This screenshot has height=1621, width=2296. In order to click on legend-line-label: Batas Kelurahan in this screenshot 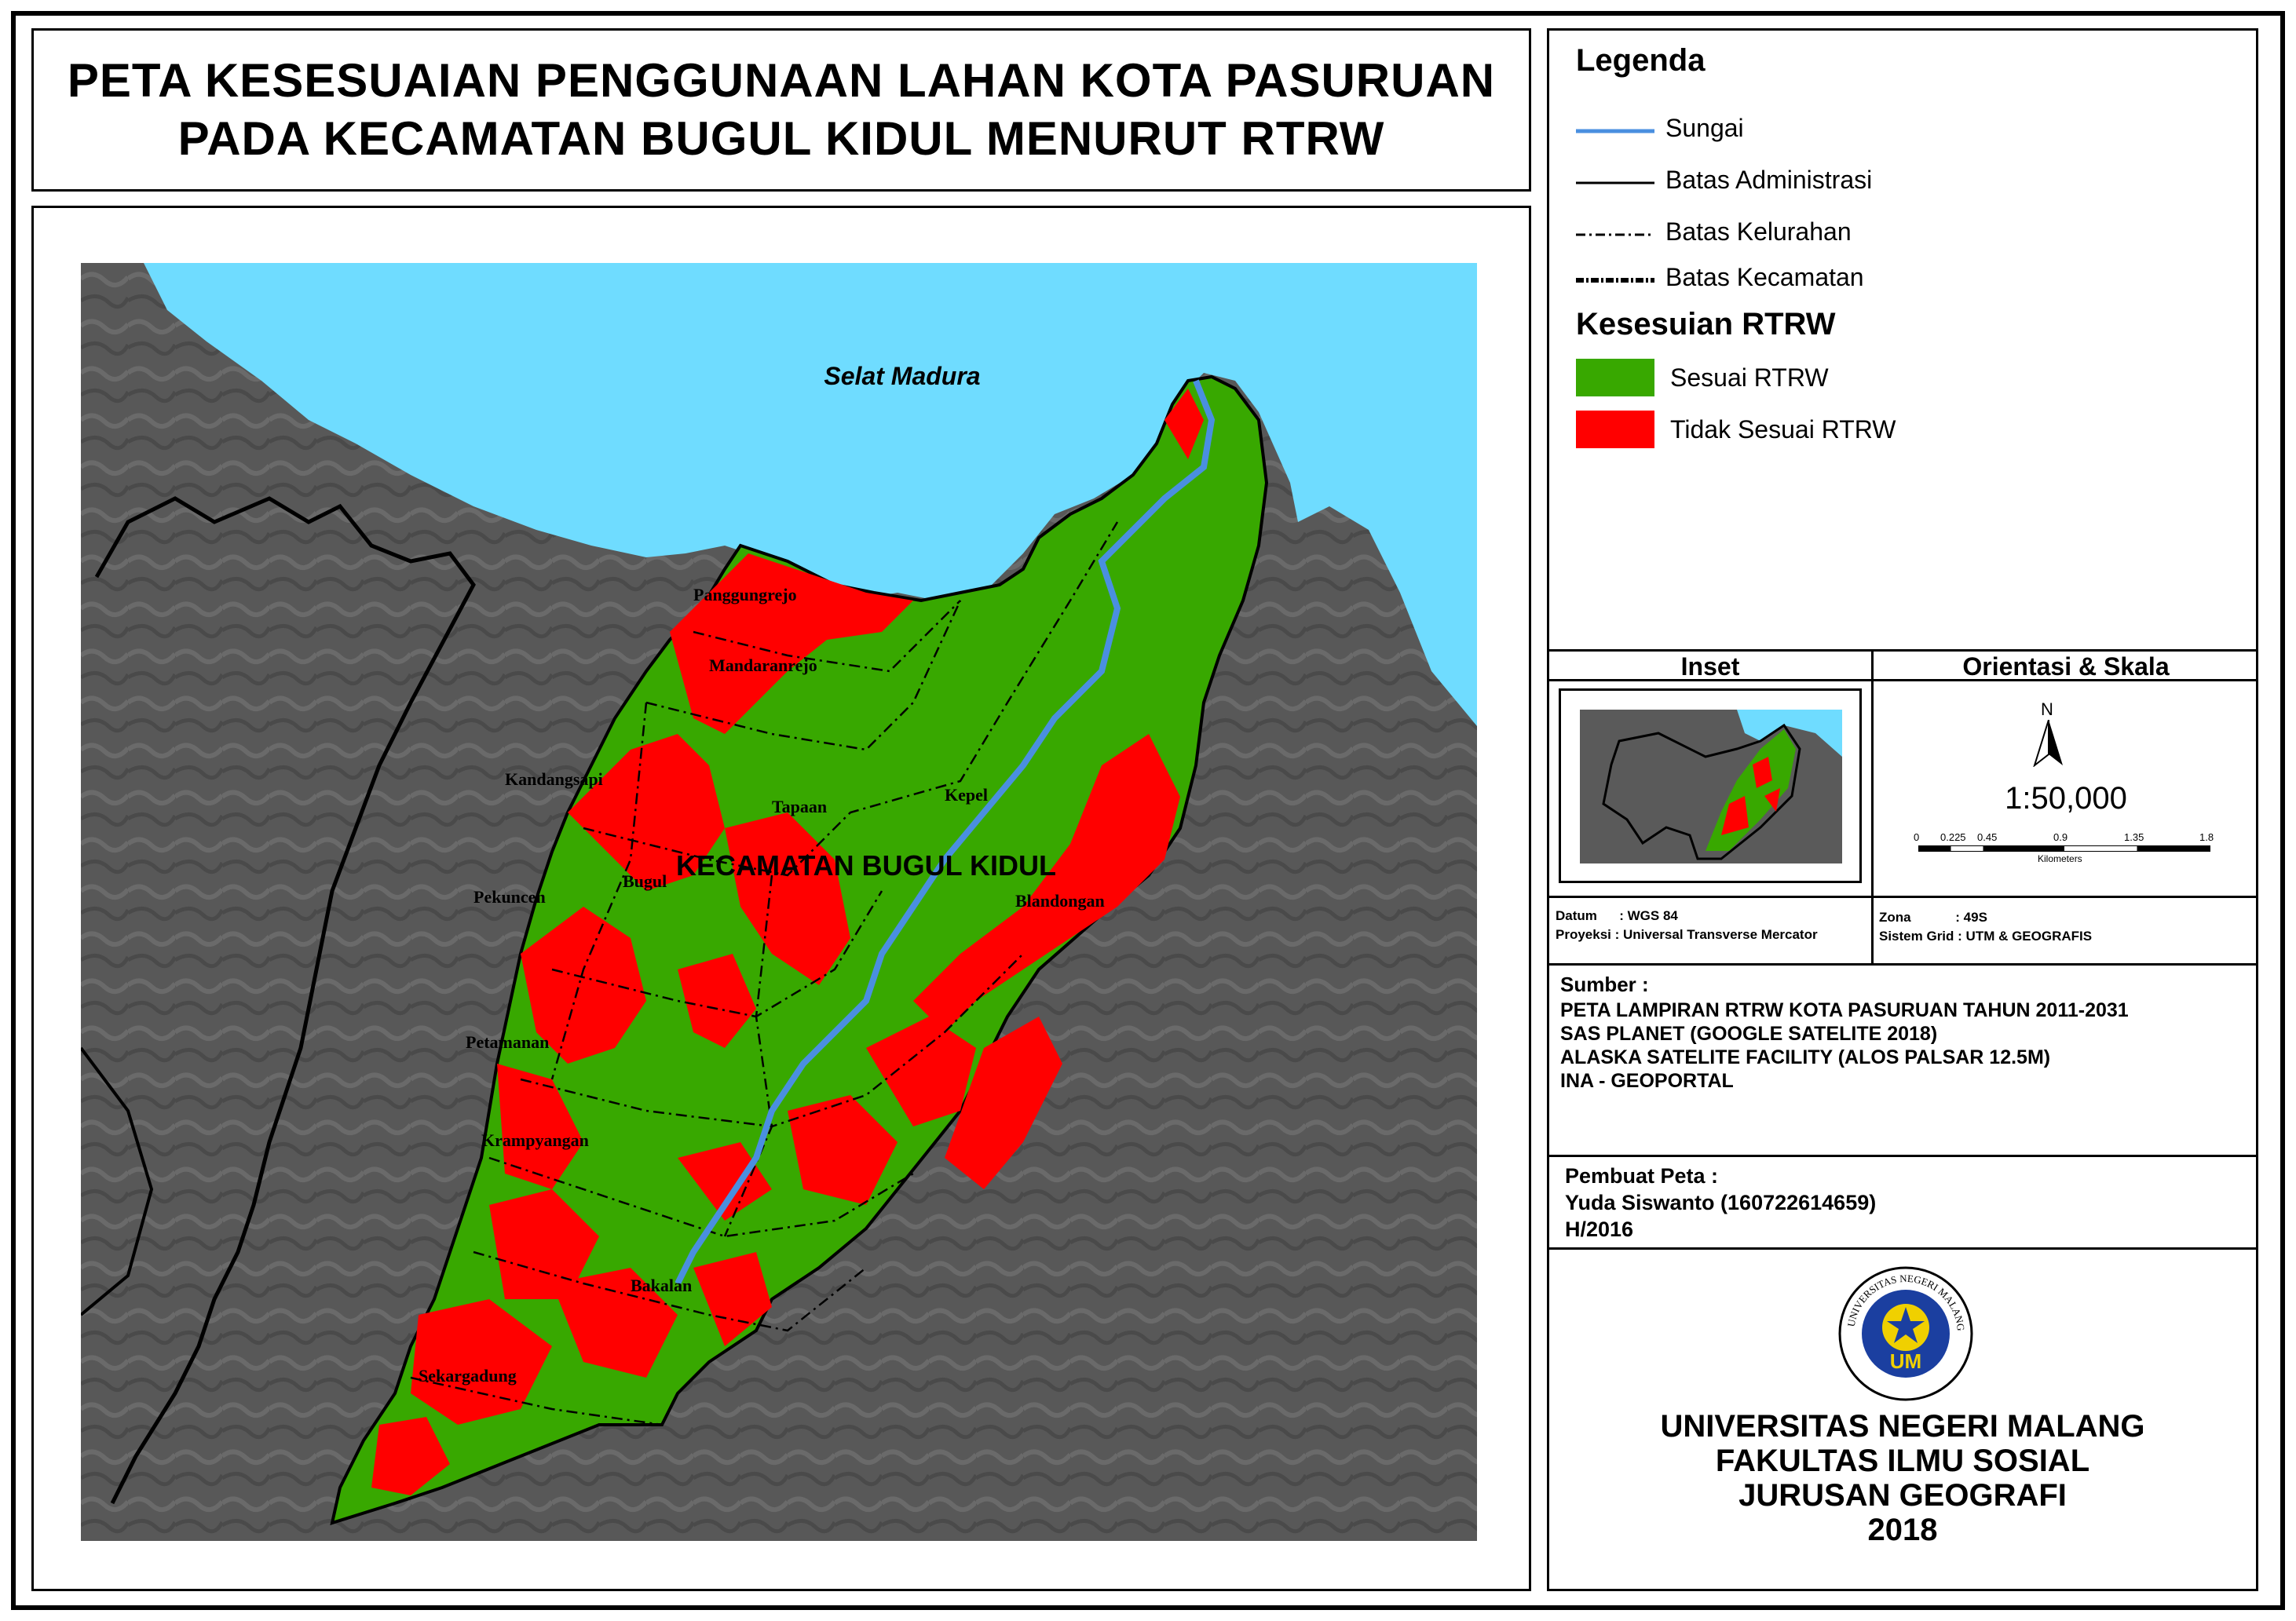, I will do `click(1759, 231)`.